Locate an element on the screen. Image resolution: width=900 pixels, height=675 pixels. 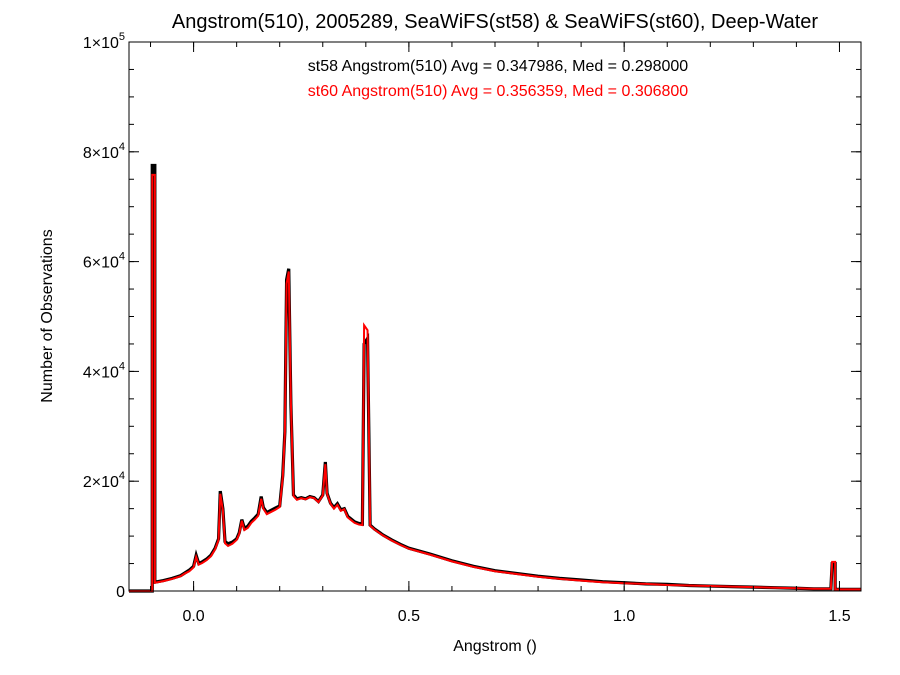
y-tick-label: 2×10⁴ is located at coordinates (104, 480).